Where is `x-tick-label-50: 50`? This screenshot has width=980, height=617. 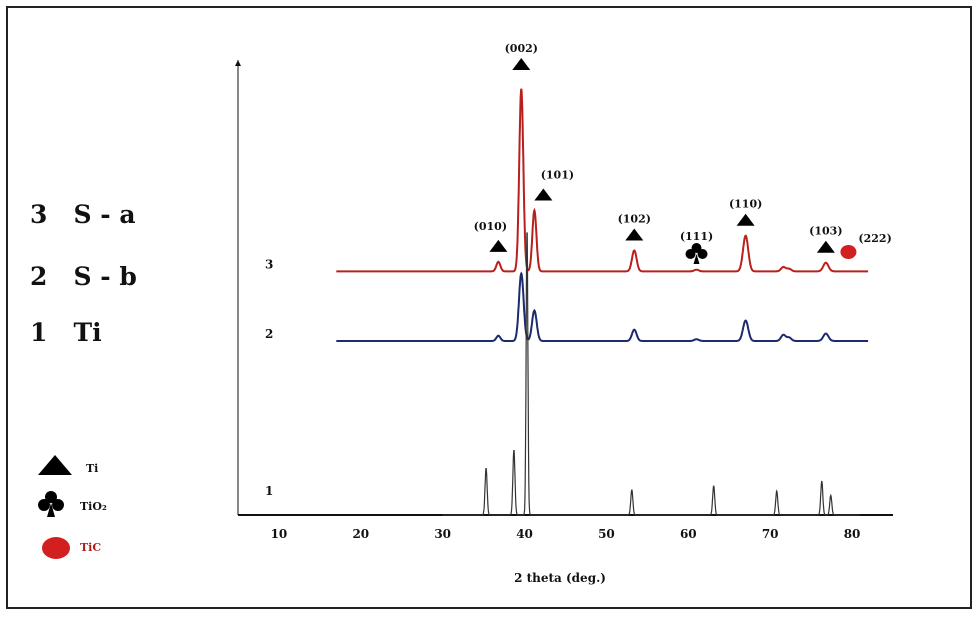
x-tick-label-50: 50 is located at coordinates (606, 534).